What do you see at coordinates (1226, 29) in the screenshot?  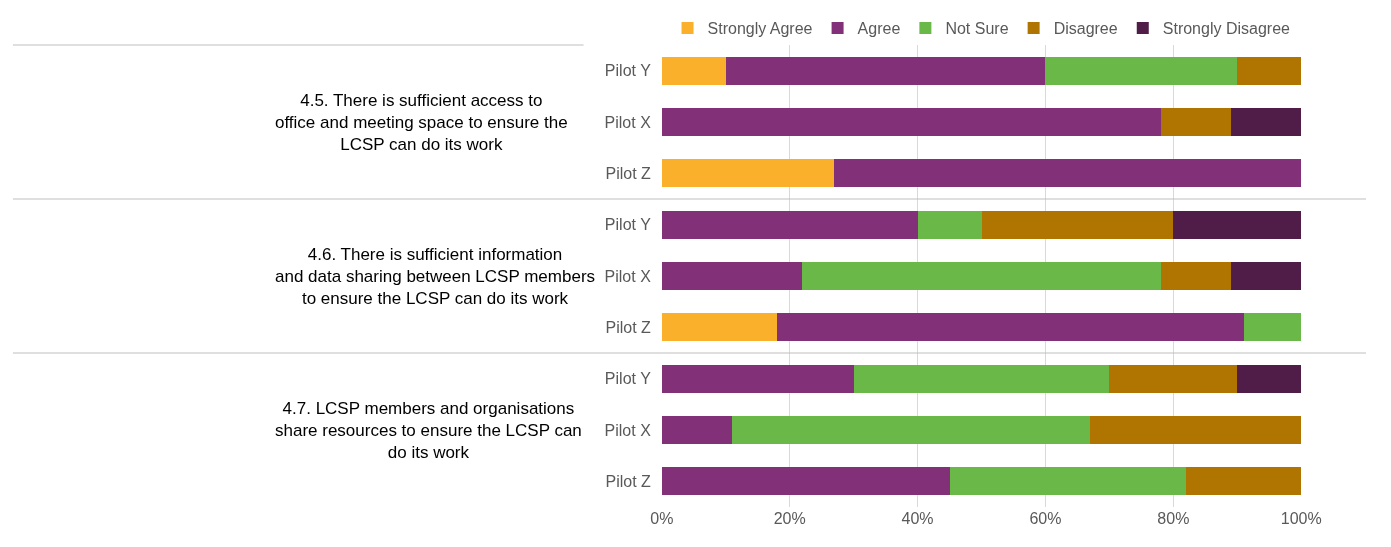 I see `legend-label: Strongly Disagree` at bounding box center [1226, 29].